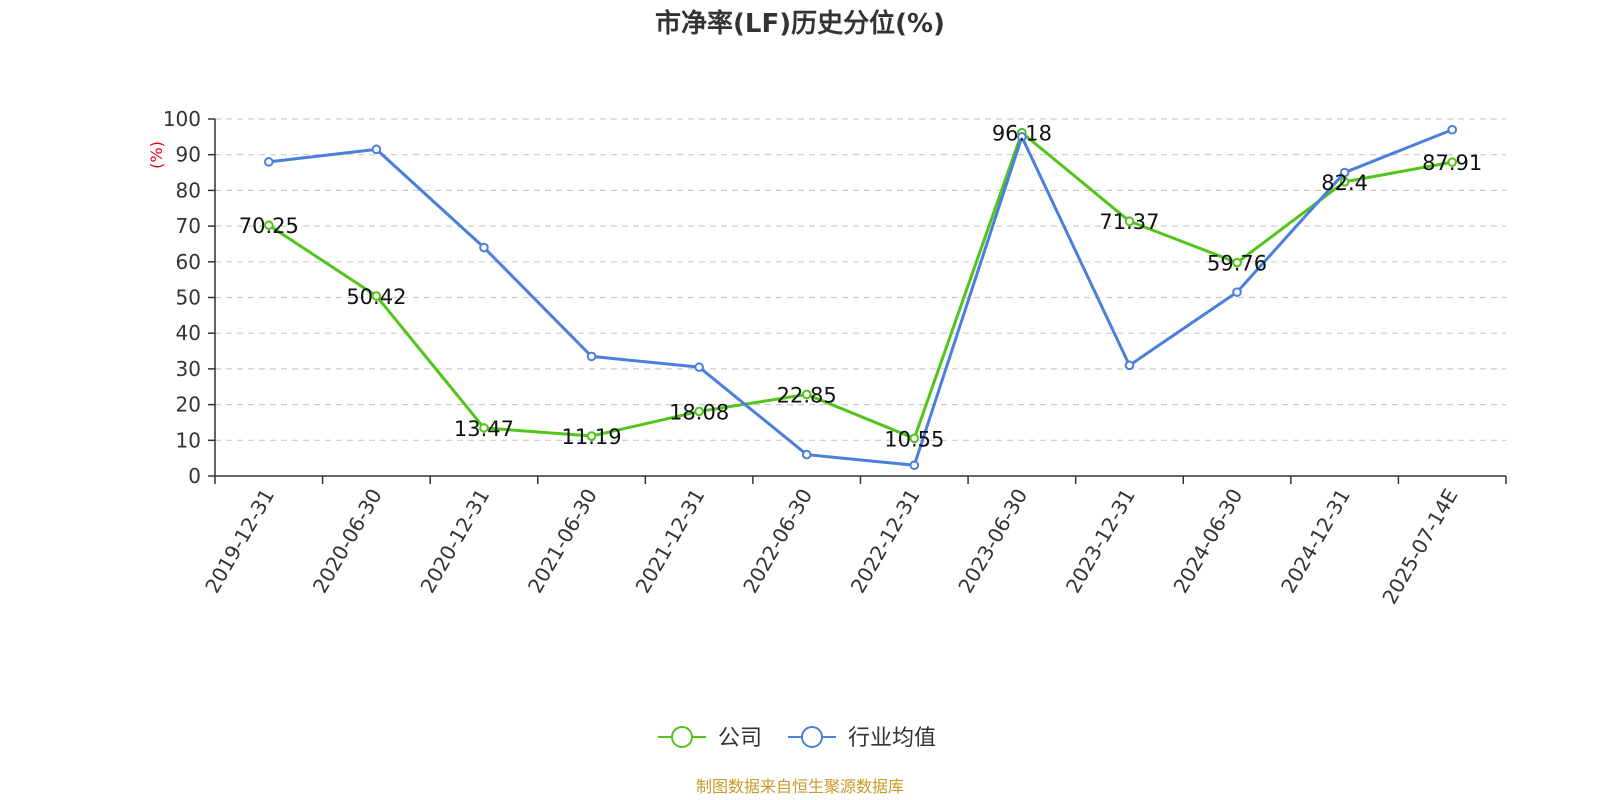 The image size is (1600, 800). I want to click on legend-item-0: 公司, so click(710, 738).